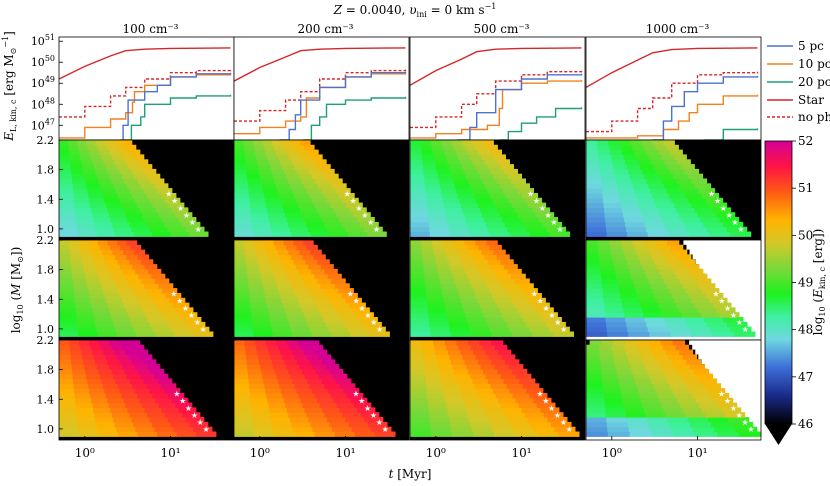 The image size is (830, 486). I want to click on top-y-tick-label: 1050, so click(43, 61).